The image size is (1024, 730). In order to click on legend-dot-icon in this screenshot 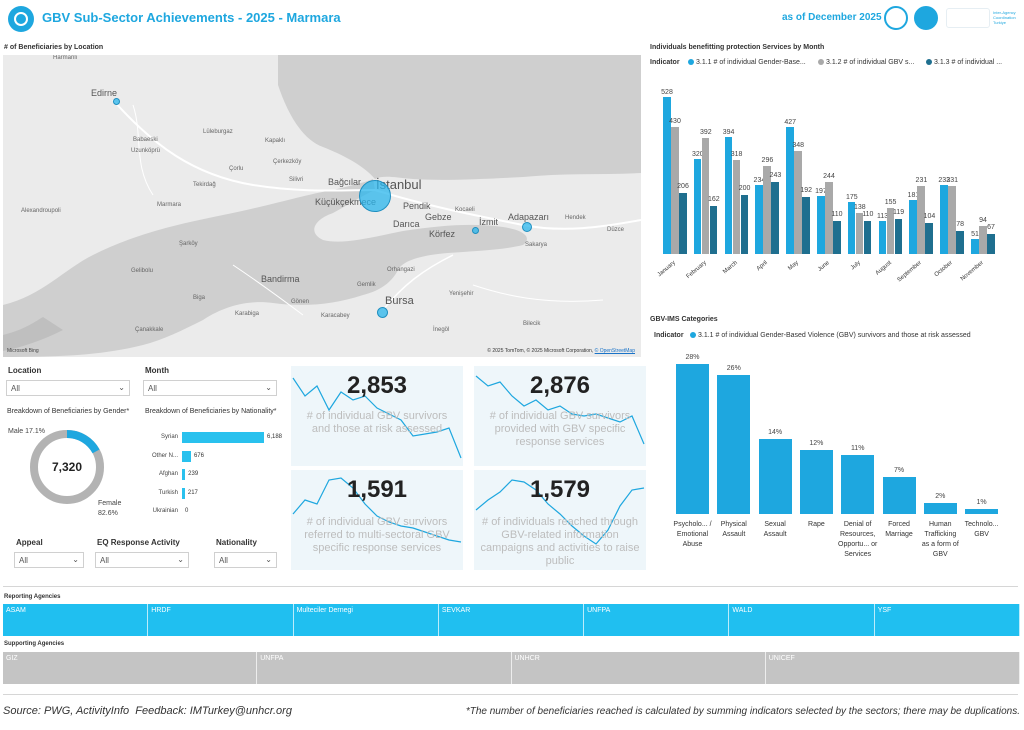, I will do `click(693, 335)`.